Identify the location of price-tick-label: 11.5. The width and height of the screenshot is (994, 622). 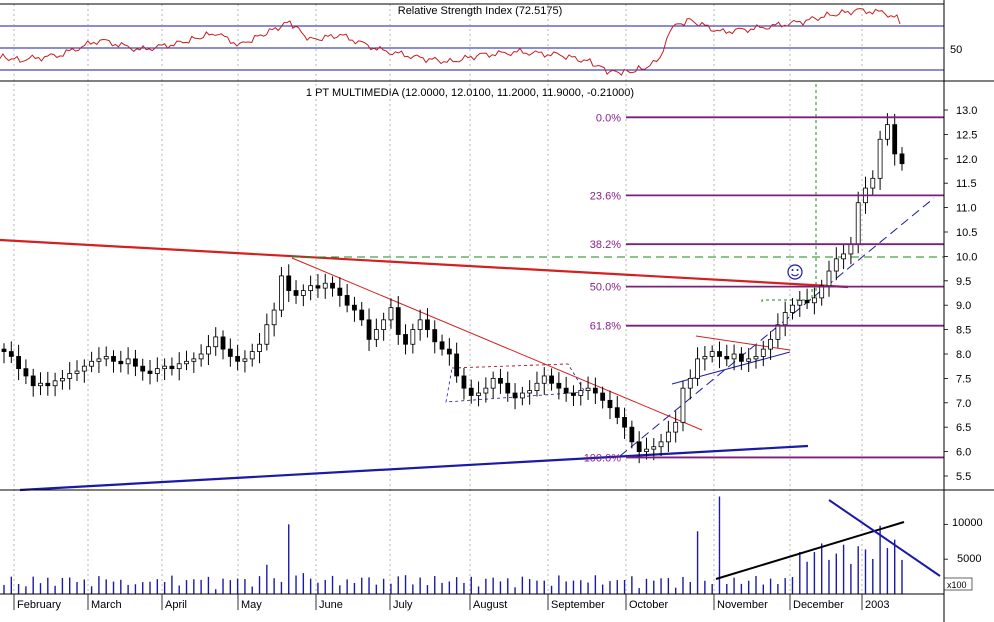
(966, 184).